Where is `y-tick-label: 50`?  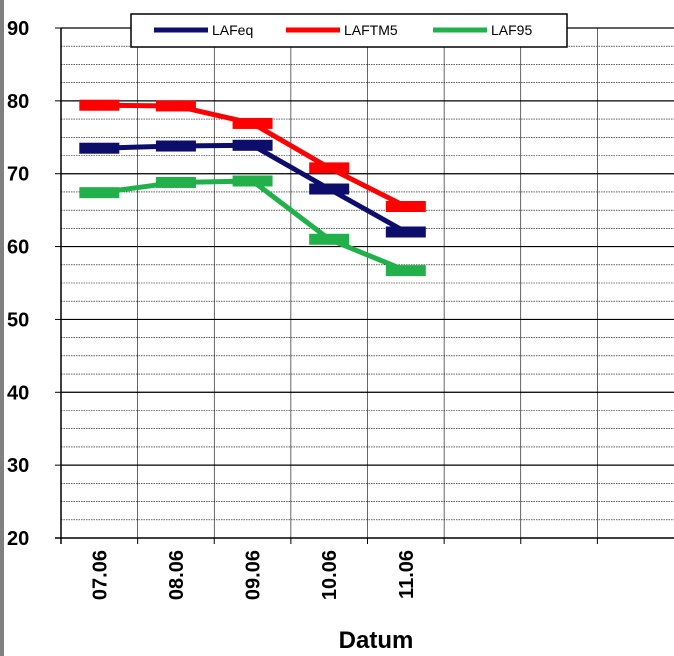
y-tick-label: 50 is located at coordinates (18, 320).